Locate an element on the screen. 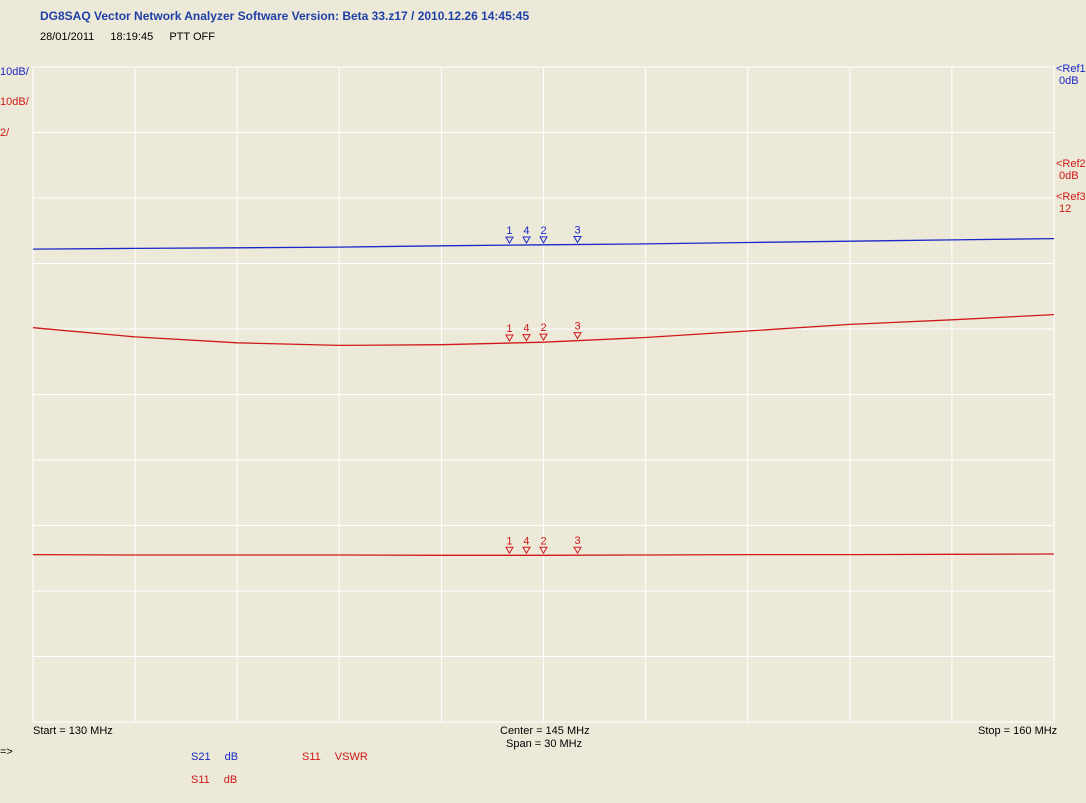  time-text: 18:19:45 is located at coordinates (132, 37).